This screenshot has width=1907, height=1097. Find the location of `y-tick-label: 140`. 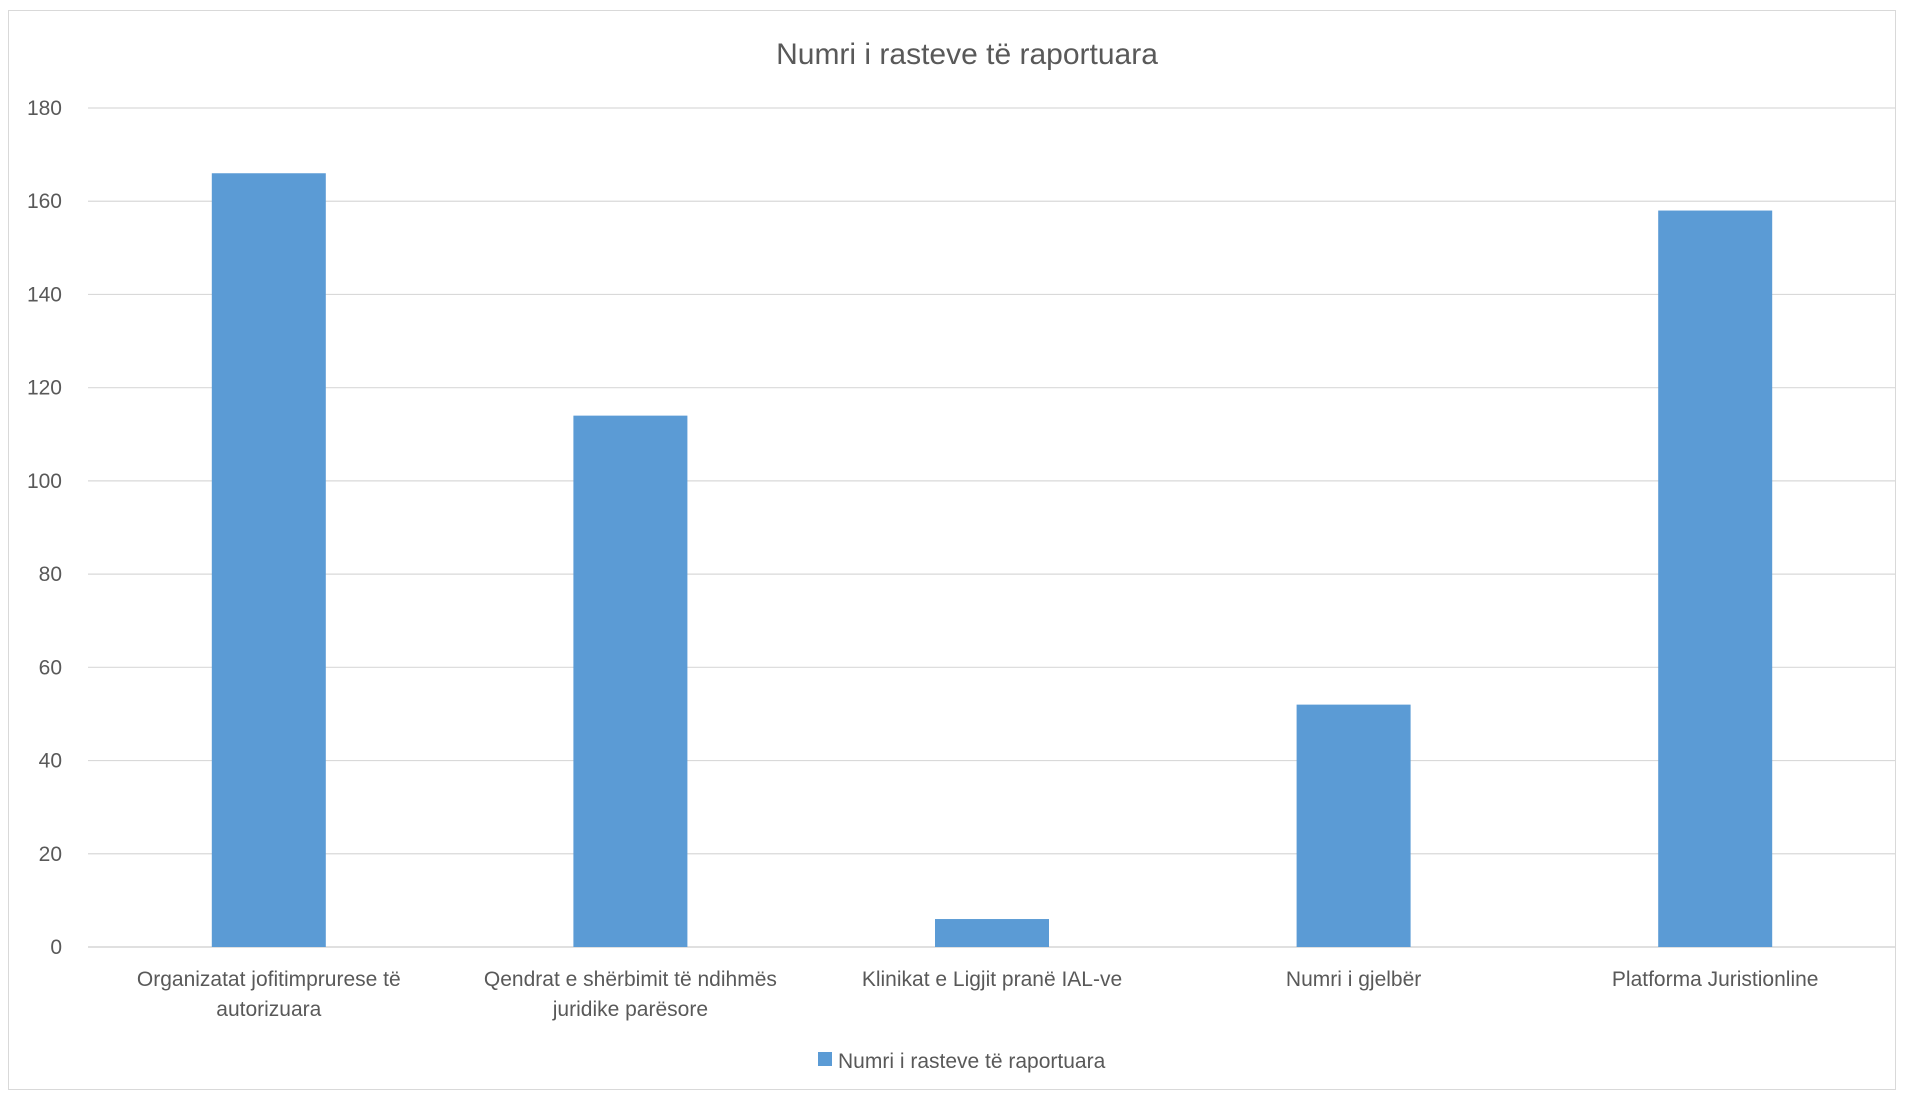

y-tick-label: 140 is located at coordinates (44, 294).